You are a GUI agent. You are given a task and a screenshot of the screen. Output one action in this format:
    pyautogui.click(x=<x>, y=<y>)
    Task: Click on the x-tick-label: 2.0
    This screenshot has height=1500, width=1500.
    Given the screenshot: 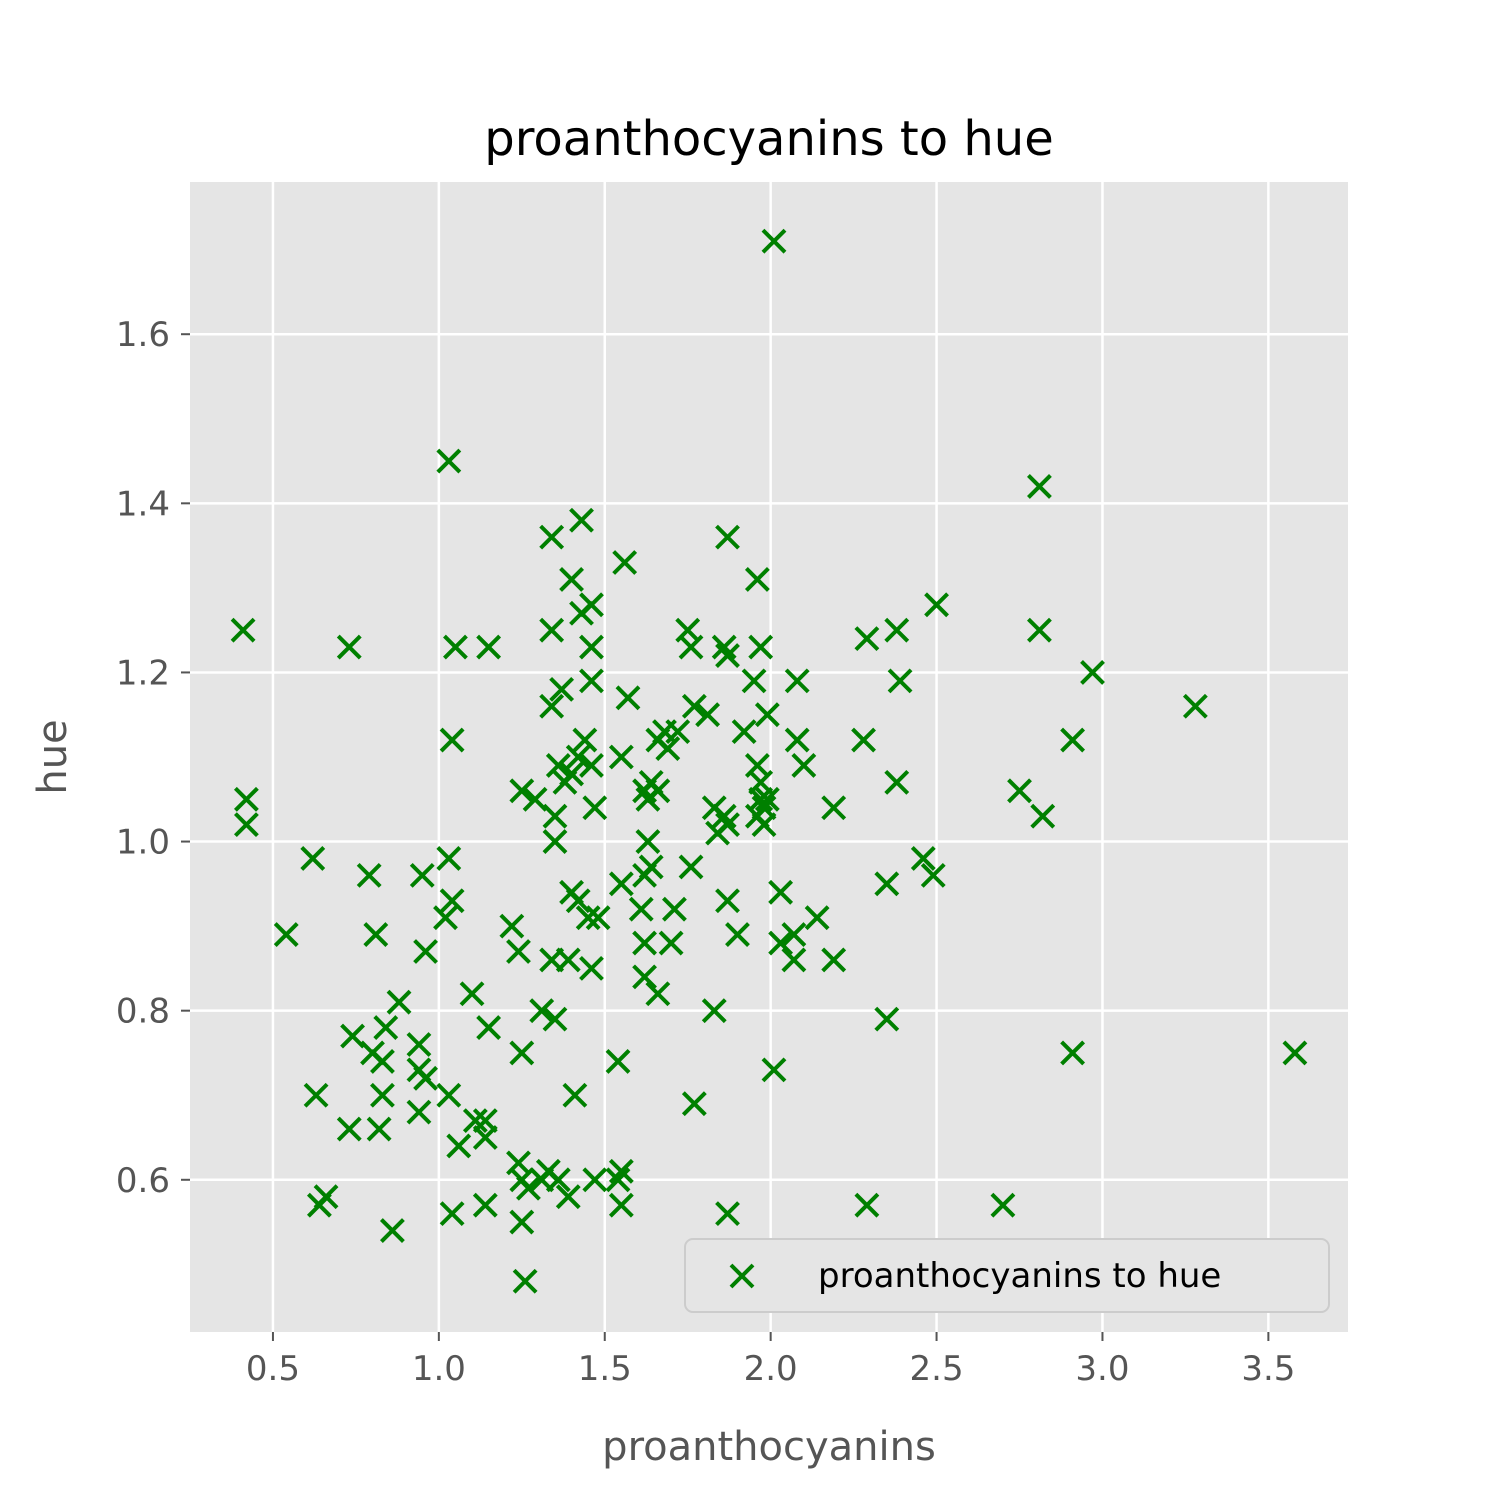 What is the action you would take?
    pyautogui.click(x=771, y=1369)
    